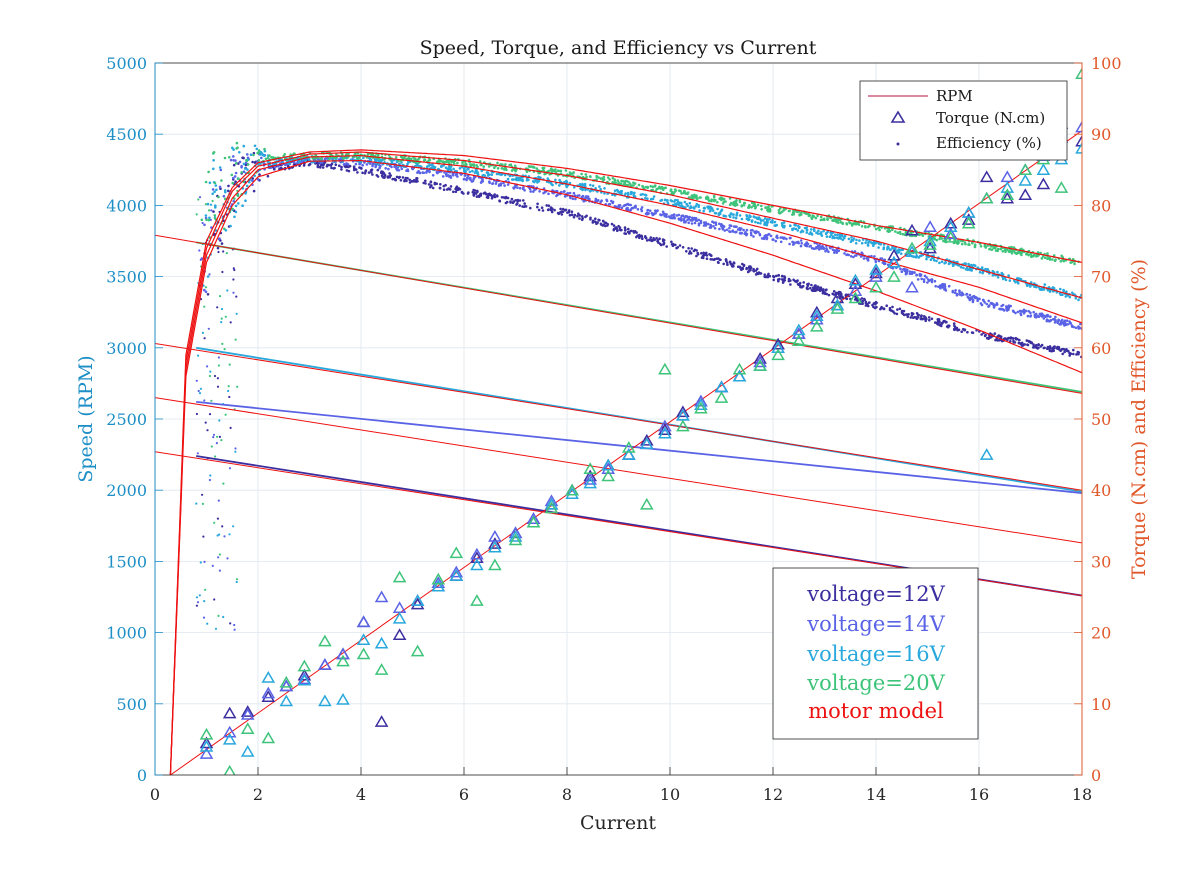 The image size is (1196, 871). What do you see at coordinates (876, 794) in the screenshot?
I see `x-tick-label: 14` at bounding box center [876, 794].